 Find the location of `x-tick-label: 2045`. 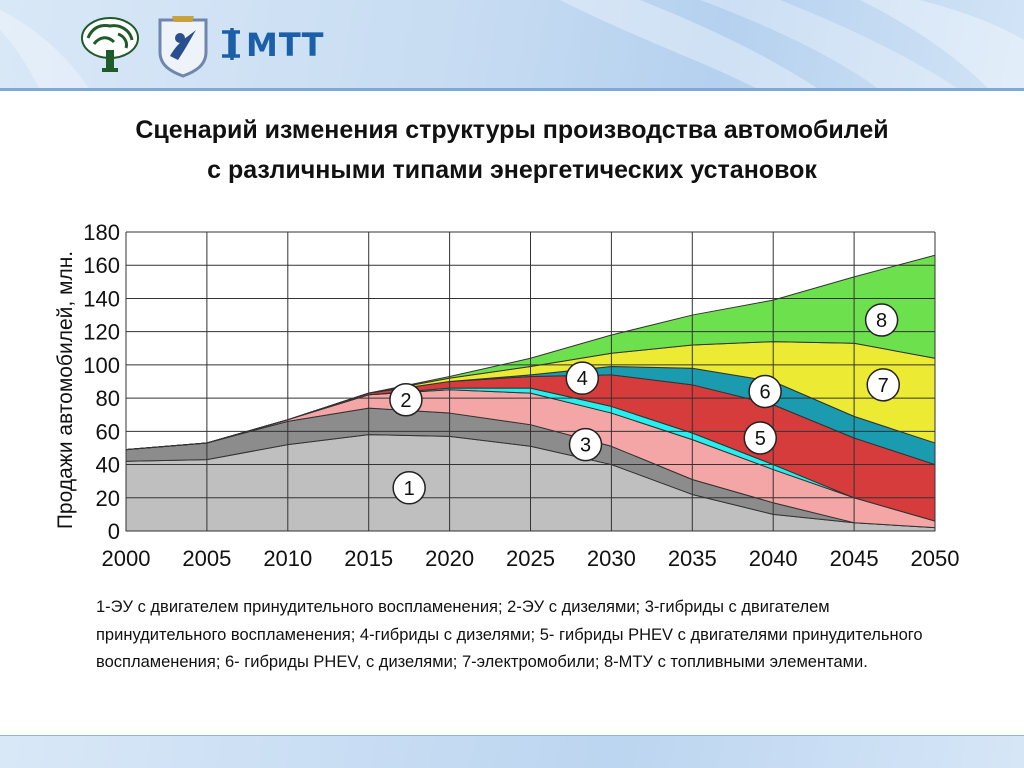

x-tick-label: 2045 is located at coordinates (854, 557).